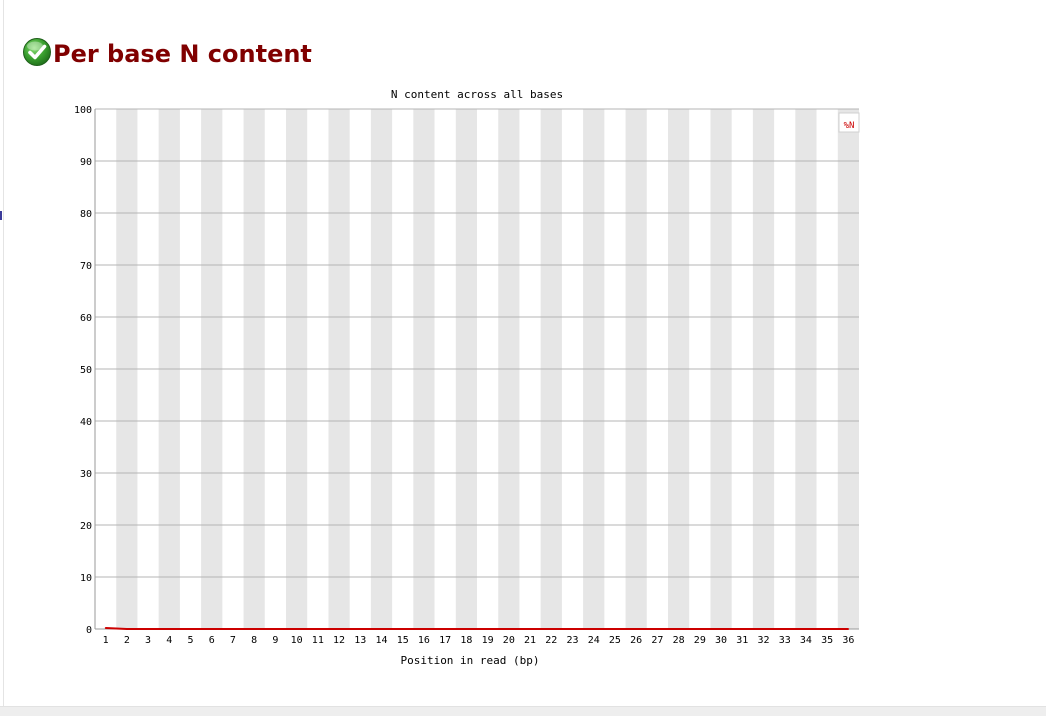 This screenshot has height=716, width=1046. What do you see at coordinates (1, 215) in the screenshot?
I see `sidebar-edge-mark` at bounding box center [1, 215].